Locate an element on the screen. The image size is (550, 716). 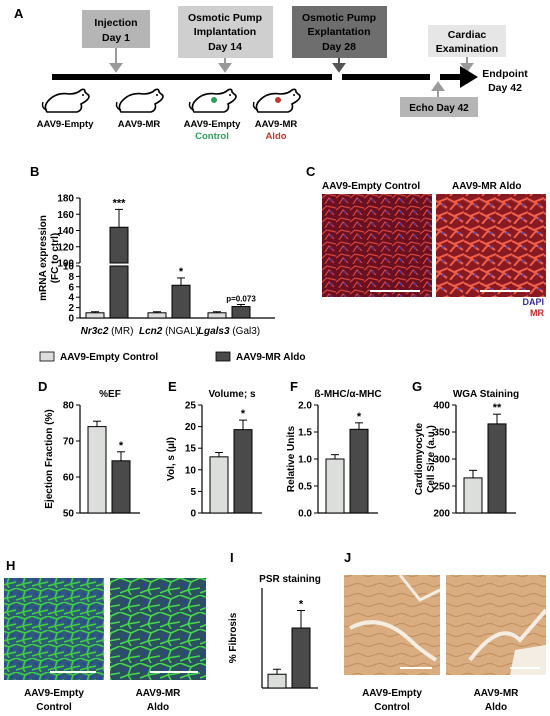
y-tick-label: 0.5 is located at coordinates (305, 487).